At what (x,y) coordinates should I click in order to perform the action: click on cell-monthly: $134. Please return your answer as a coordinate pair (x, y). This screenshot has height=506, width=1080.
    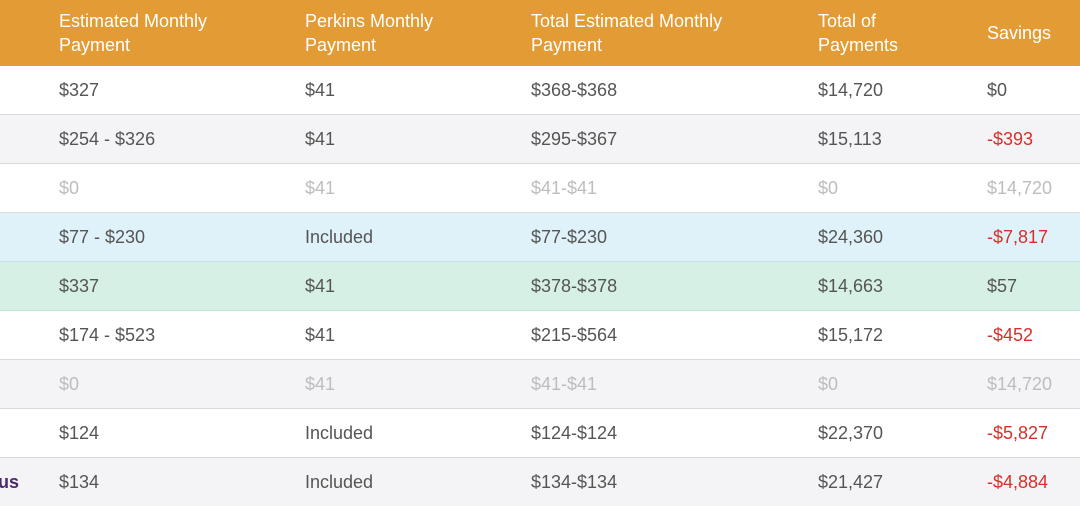
    Looking at the image, I should click on (79, 482).